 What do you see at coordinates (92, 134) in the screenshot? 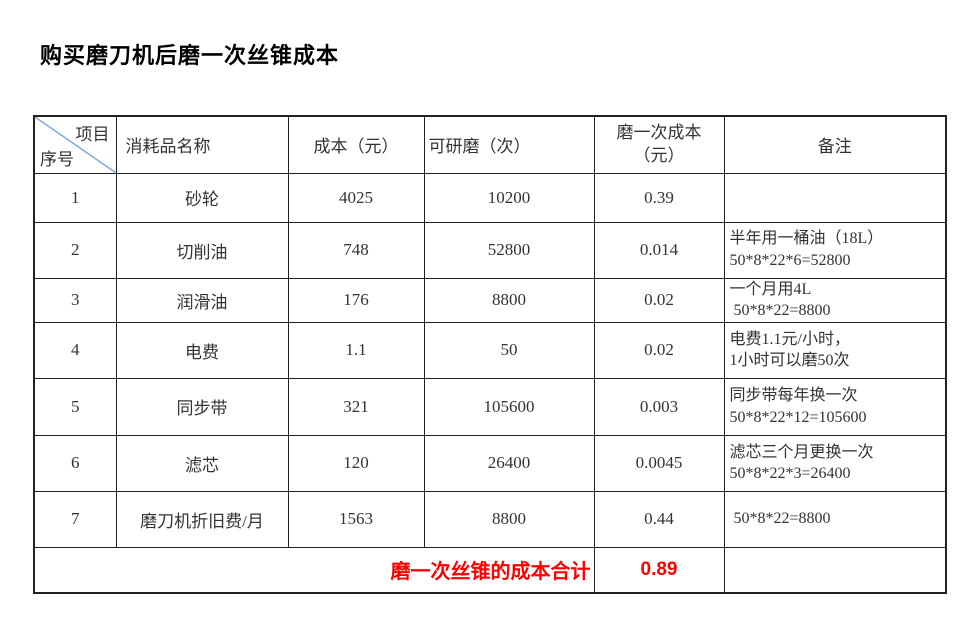
I see `header-corner-top-label: 项目` at bounding box center [92, 134].